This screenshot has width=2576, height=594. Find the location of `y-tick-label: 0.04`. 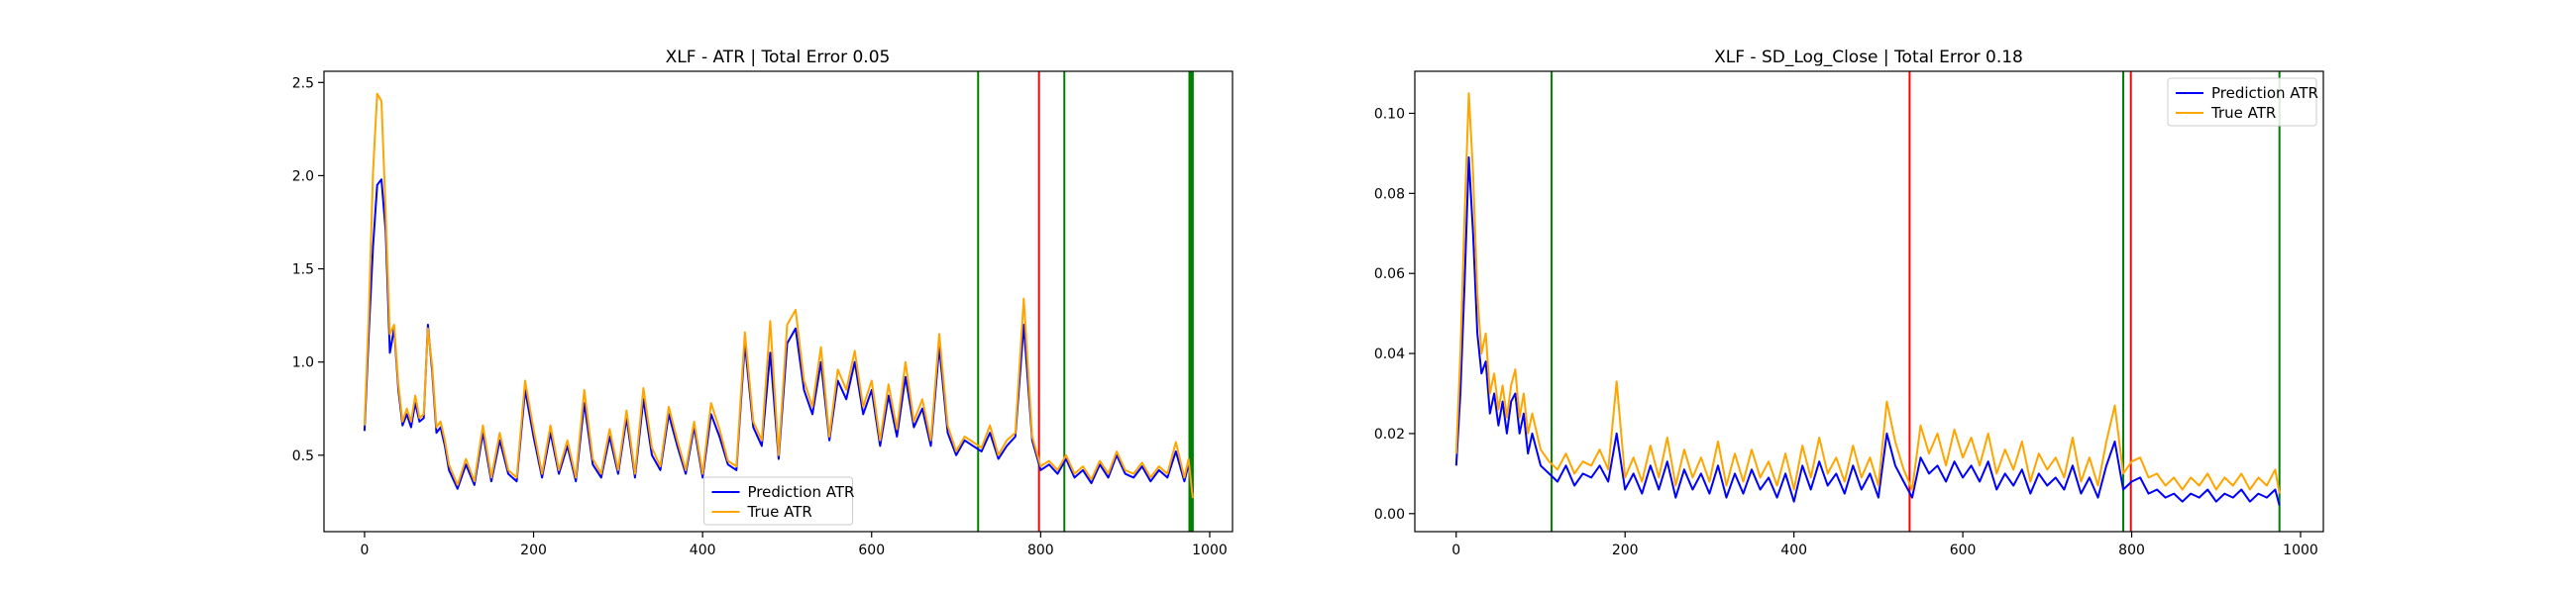

y-tick-label: 0.04 is located at coordinates (1390, 354).